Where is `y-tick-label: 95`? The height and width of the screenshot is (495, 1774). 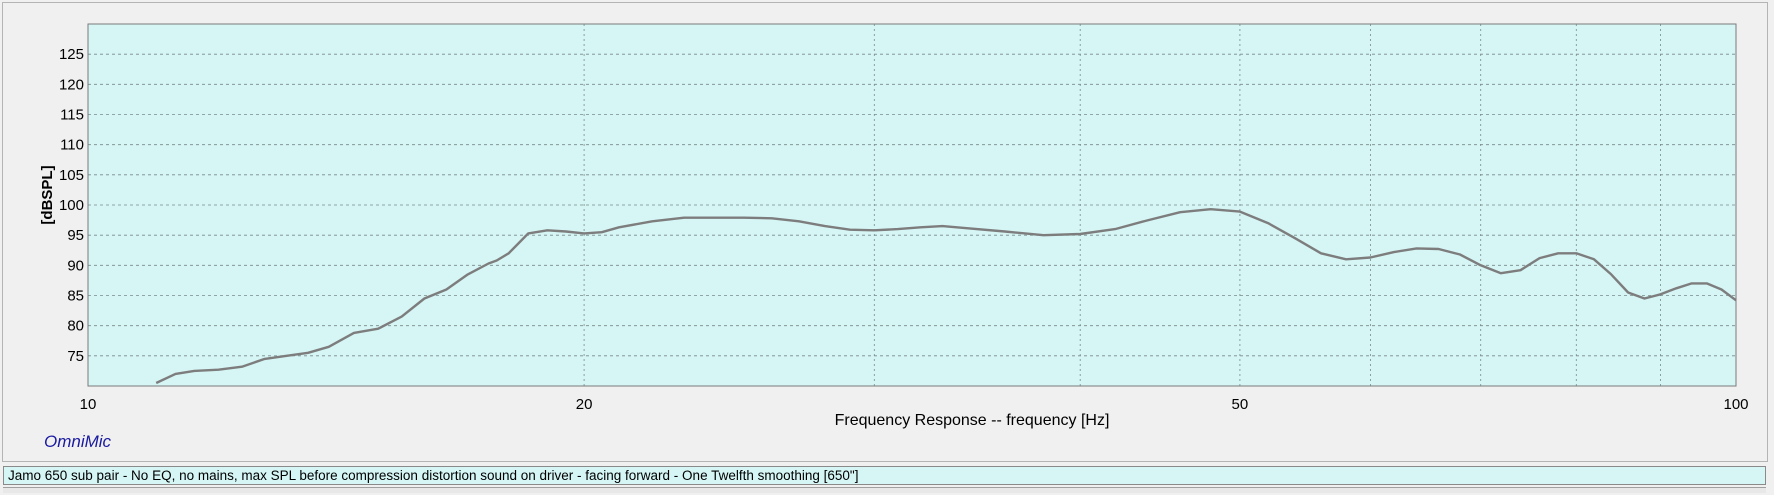
y-tick-label: 95 is located at coordinates (75, 235).